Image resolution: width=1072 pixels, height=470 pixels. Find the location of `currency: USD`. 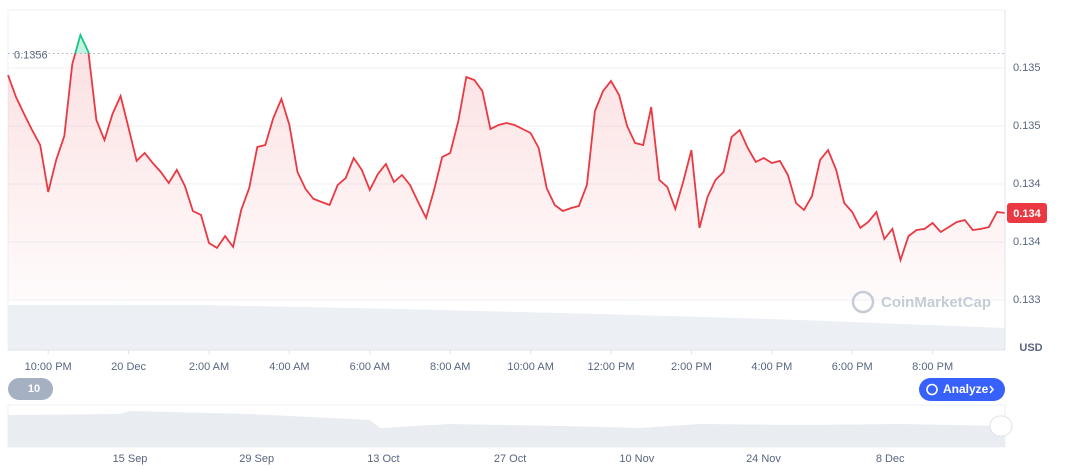

currency: USD is located at coordinates (1030, 348).